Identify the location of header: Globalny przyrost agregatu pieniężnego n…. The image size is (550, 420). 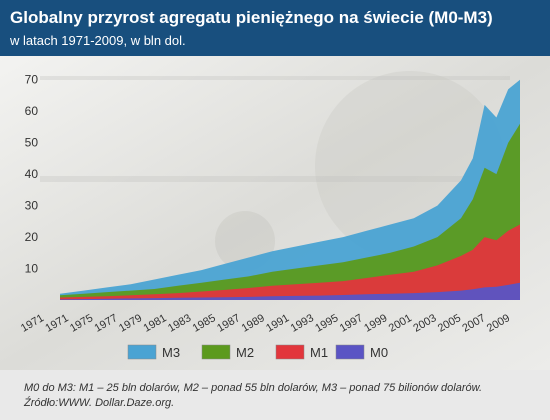
(275, 28).